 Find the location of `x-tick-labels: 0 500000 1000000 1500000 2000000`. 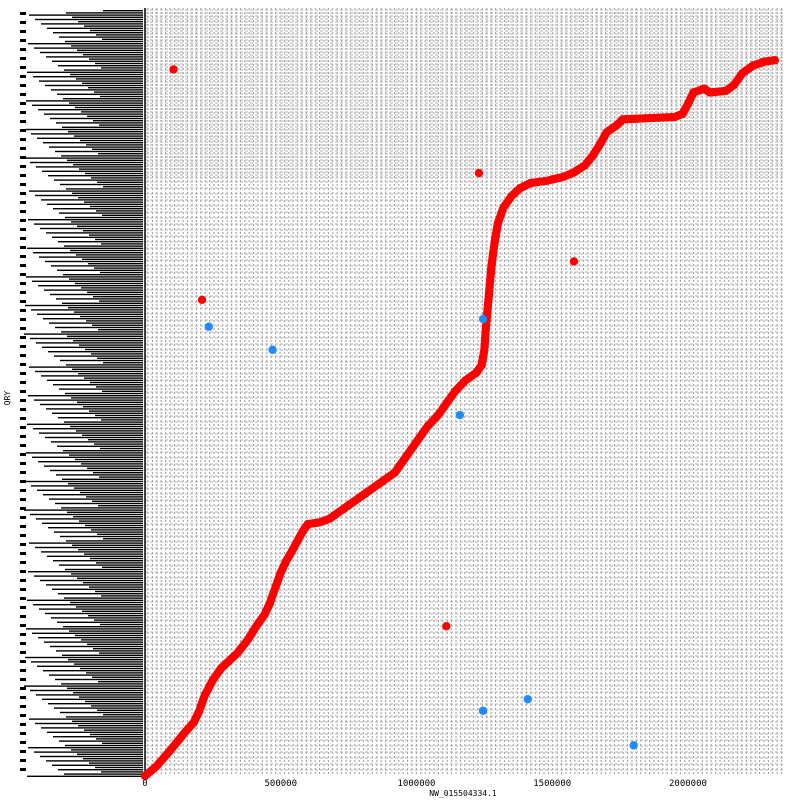

x-tick-labels: 0 500000 1000000 1500000 2000000 is located at coordinates (424, 784).